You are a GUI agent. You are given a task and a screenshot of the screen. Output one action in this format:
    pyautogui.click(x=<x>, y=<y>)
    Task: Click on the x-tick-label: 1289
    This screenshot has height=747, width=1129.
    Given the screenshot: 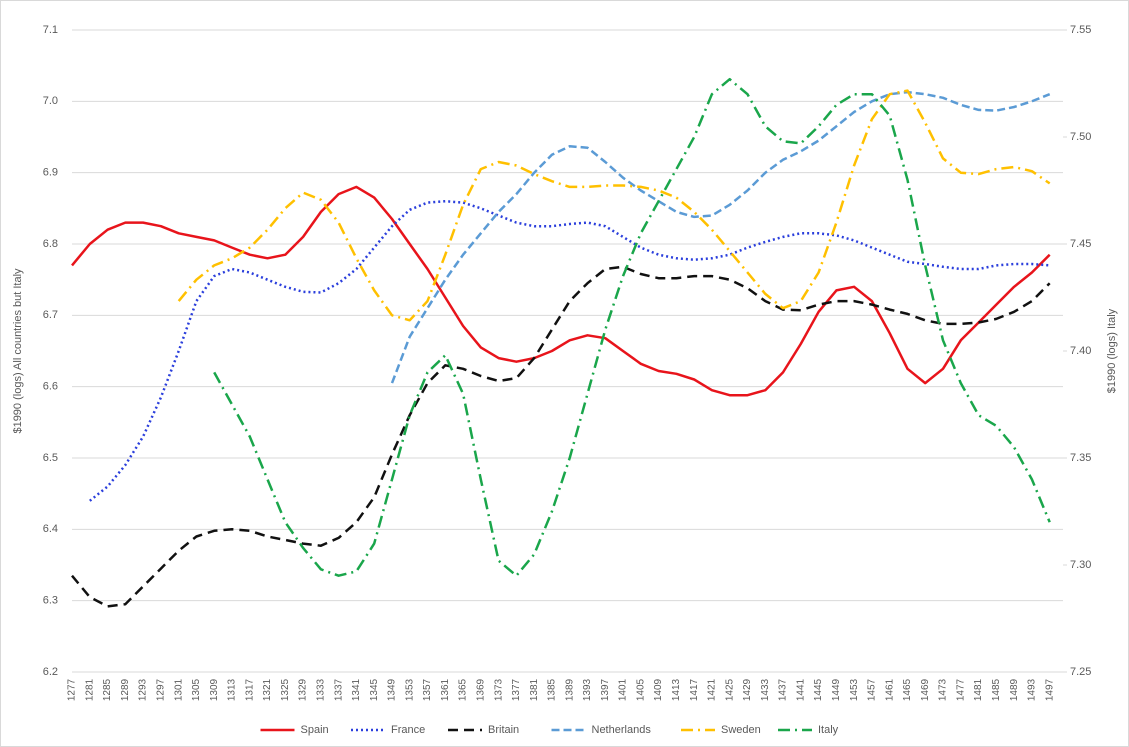 What is the action you would take?
    pyautogui.click(x=125, y=689)
    